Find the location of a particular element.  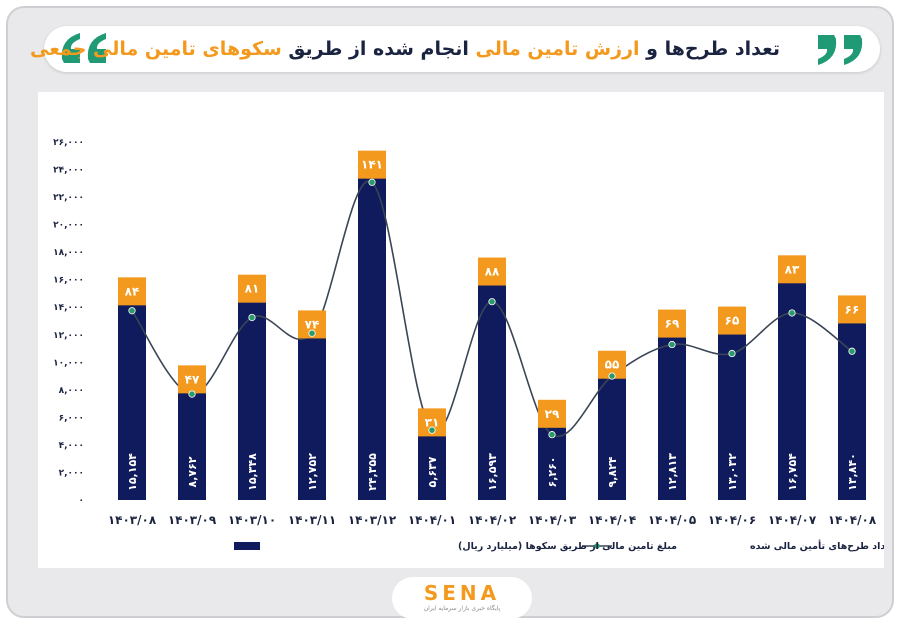

logo: SENA پایگاه خبری بازار سرمایه ایران is located at coordinates (462, 598).